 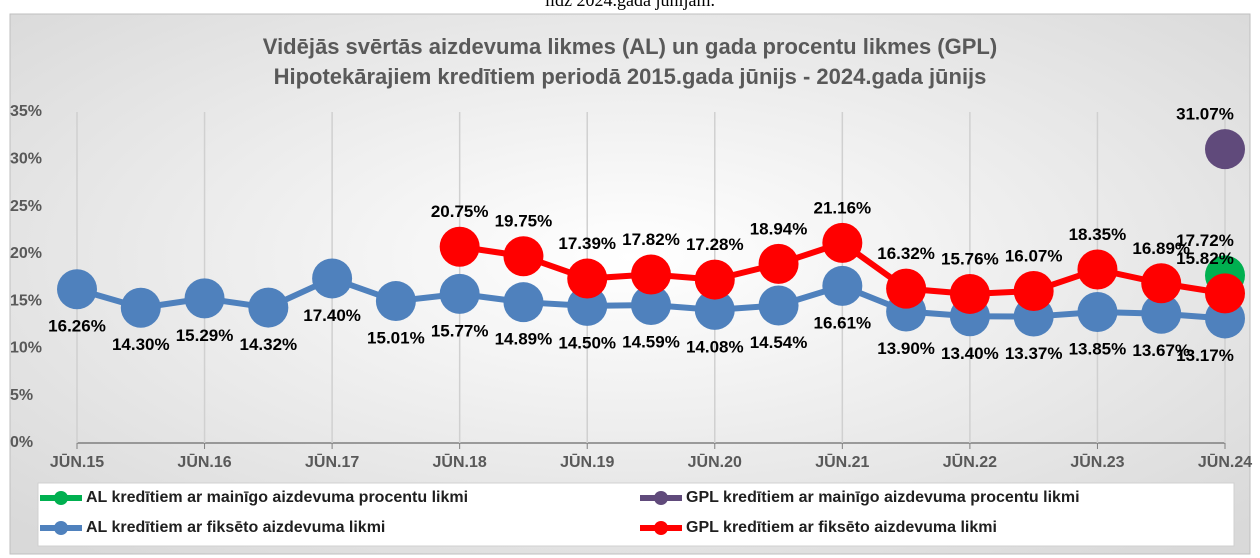 What do you see at coordinates (842, 322) in the screenshot?
I see `data-label: 16.61%` at bounding box center [842, 322].